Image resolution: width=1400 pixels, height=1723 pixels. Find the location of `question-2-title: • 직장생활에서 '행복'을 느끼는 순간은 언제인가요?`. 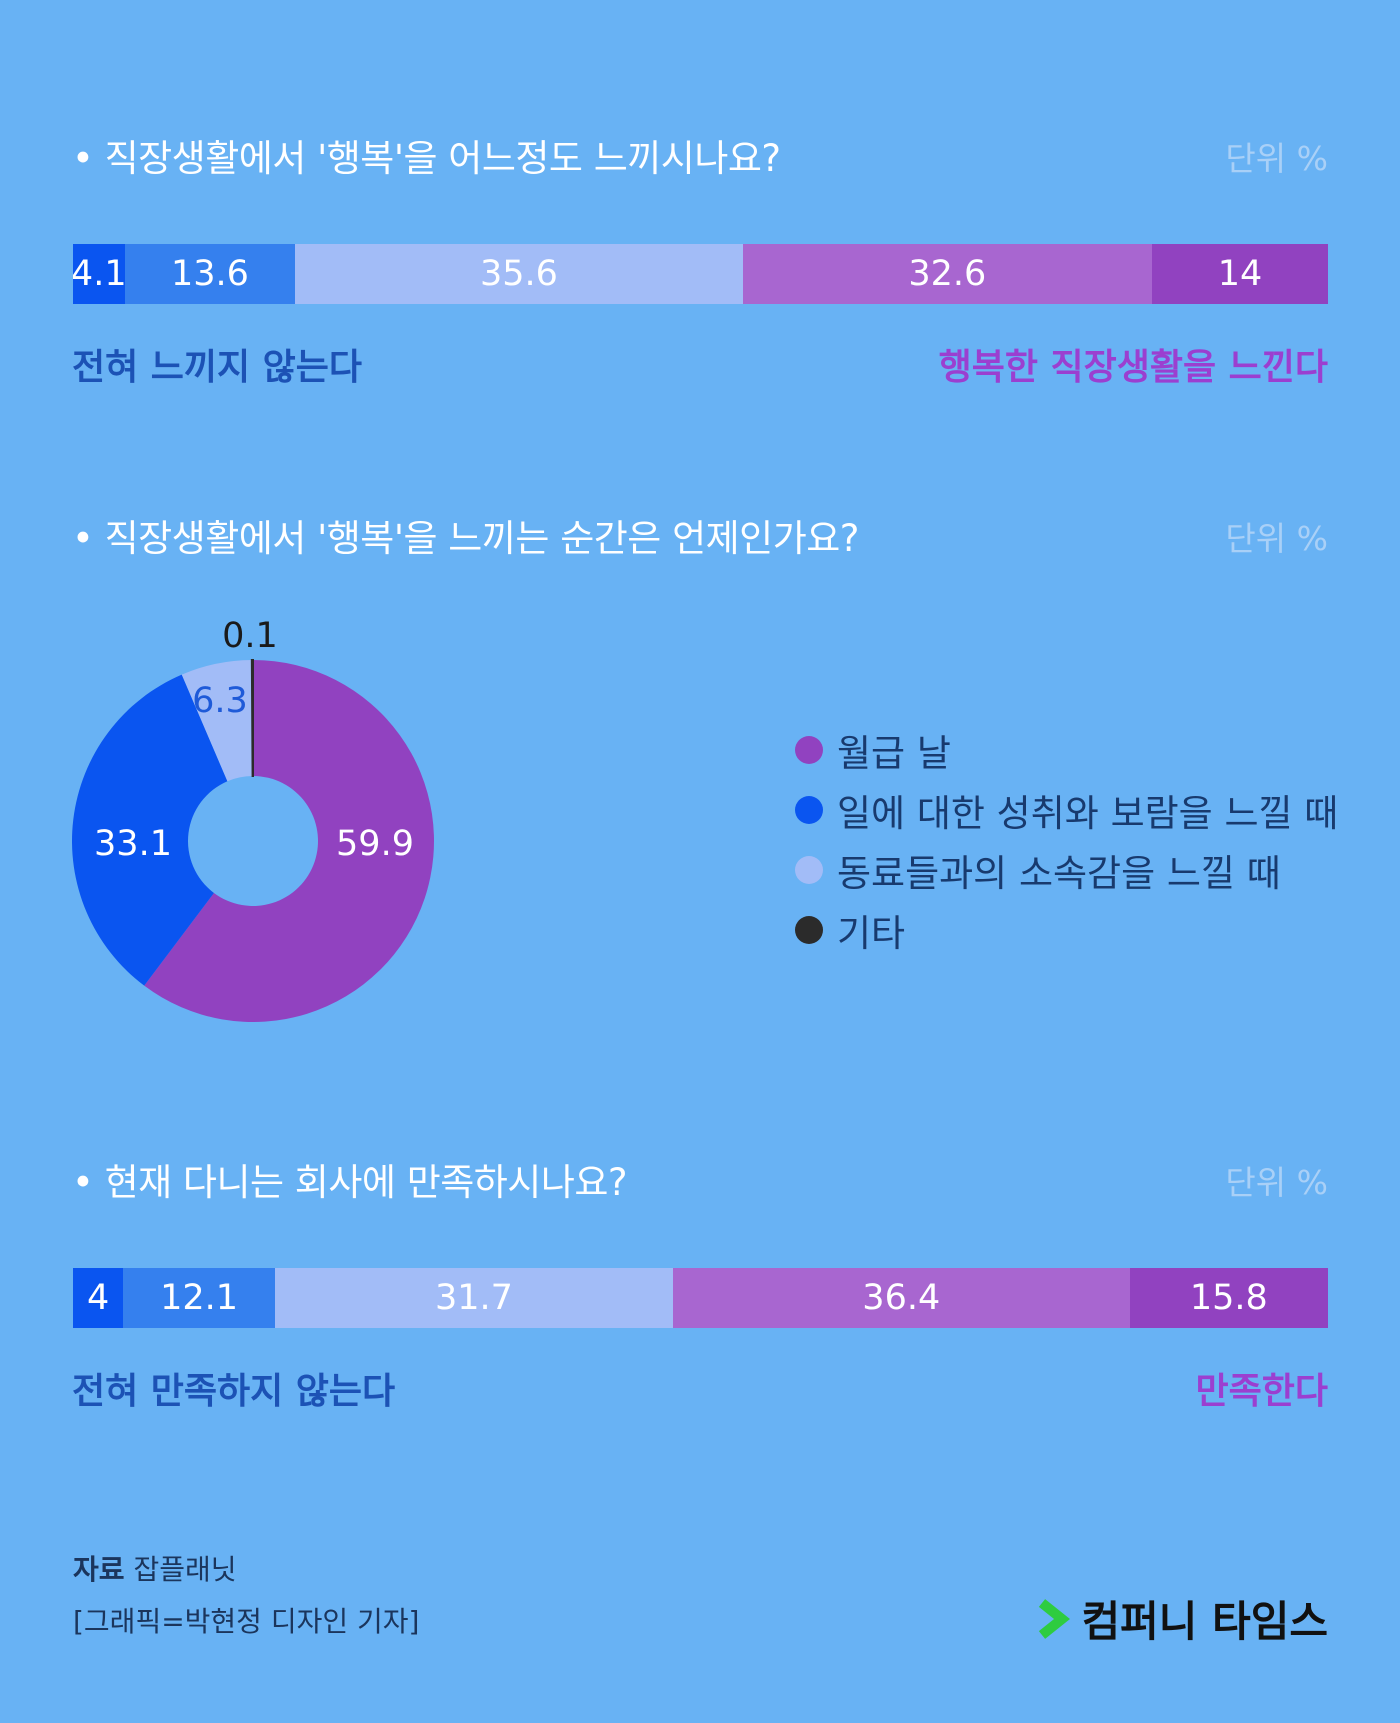

question-2-title: • 직장생활에서 '행복'을 느끼는 순간은 언제인가요? is located at coordinates (465, 538).